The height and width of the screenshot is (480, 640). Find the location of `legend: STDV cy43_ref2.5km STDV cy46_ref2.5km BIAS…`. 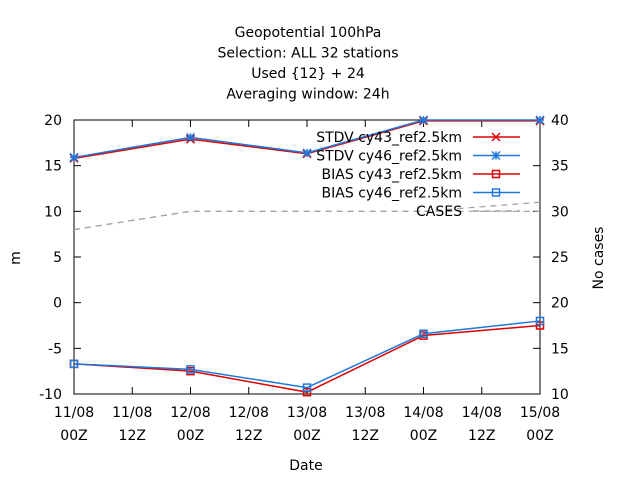

legend: STDV cy43_ref2.5km STDV cy46_ref2.5km BIAS… is located at coordinates (418, 175).